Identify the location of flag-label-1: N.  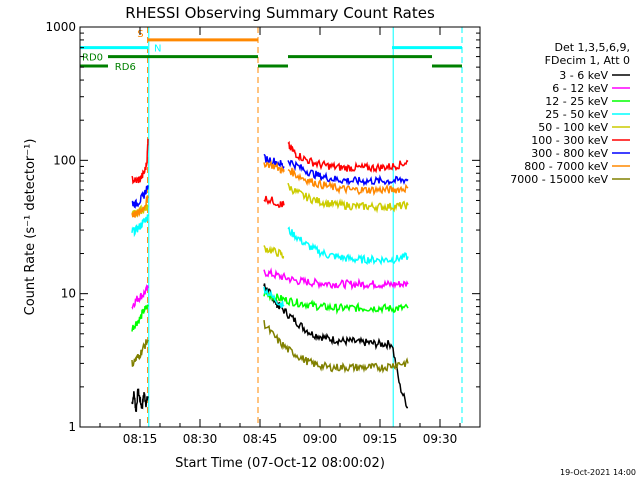
(157, 49).